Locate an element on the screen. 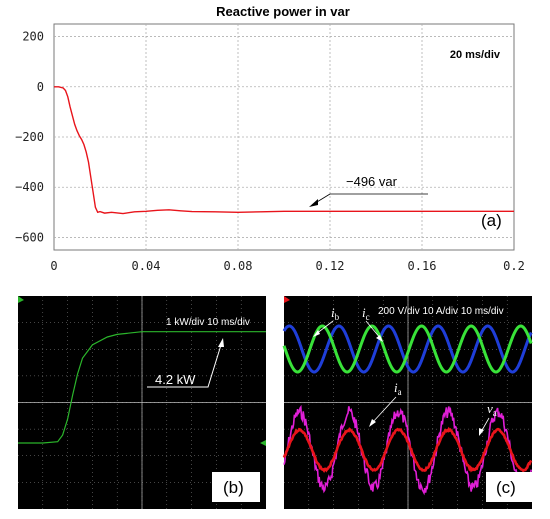 The width and height of the screenshot is (550, 519). y-tick-label: −200 is located at coordinates (29, 137).